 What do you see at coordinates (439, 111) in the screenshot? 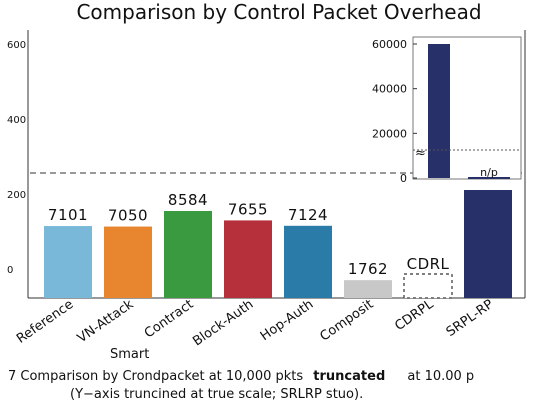
I see `inset-bar` at bounding box center [439, 111].